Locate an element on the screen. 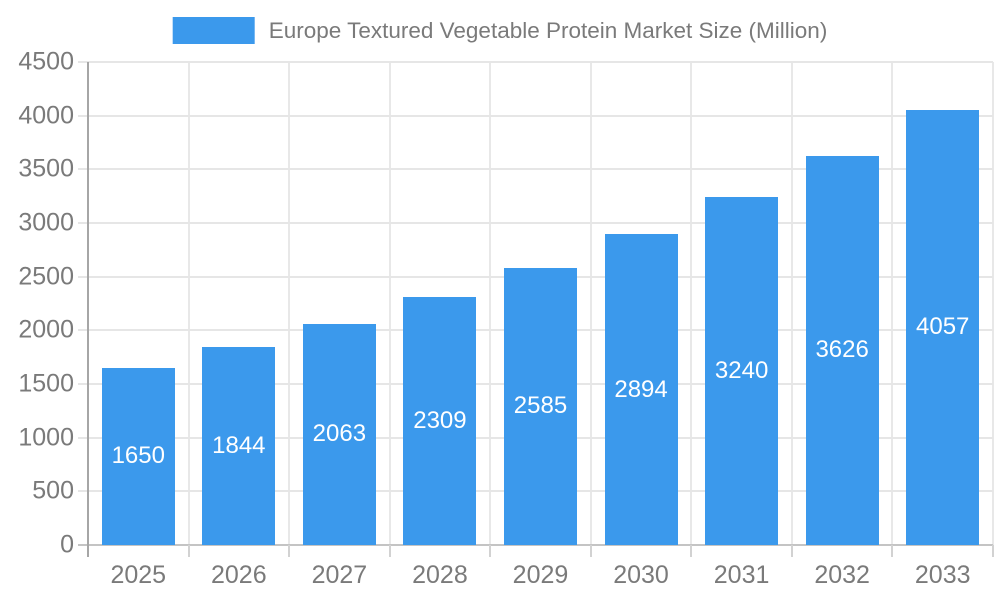  y-axis-labels: 0 500 1000 1500 2000 2500 3000 3500 4000 4500 is located at coordinates (37, 303).